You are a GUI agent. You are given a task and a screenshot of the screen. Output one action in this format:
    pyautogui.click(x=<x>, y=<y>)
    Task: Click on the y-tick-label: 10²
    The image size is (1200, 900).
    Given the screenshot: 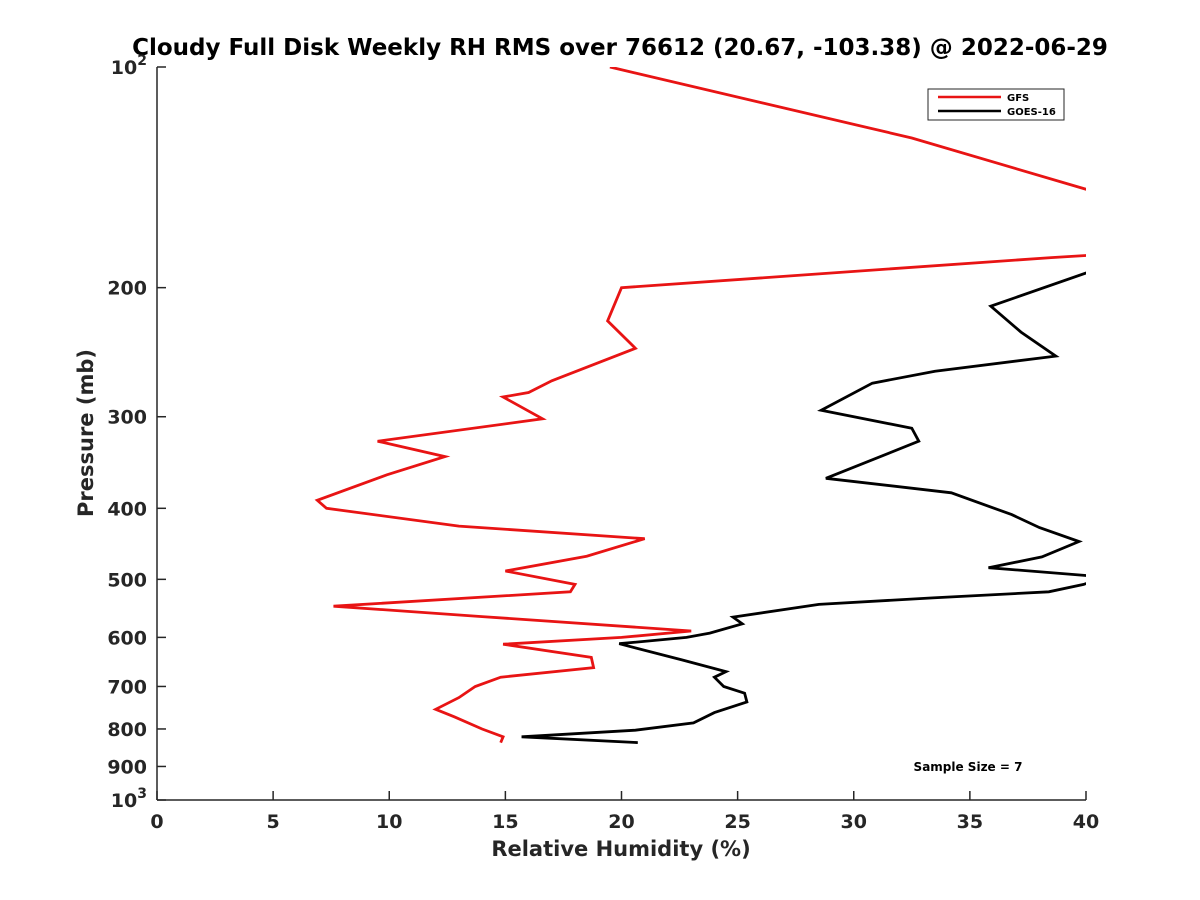 What is the action you would take?
    pyautogui.click(x=129, y=66)
    